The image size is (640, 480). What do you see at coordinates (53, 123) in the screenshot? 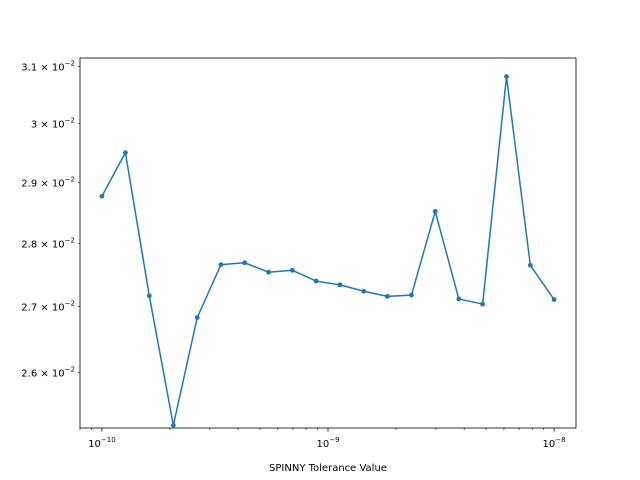
I see `y-tick-label: 3 × 10⁻²` at bounding box center [53, 123].